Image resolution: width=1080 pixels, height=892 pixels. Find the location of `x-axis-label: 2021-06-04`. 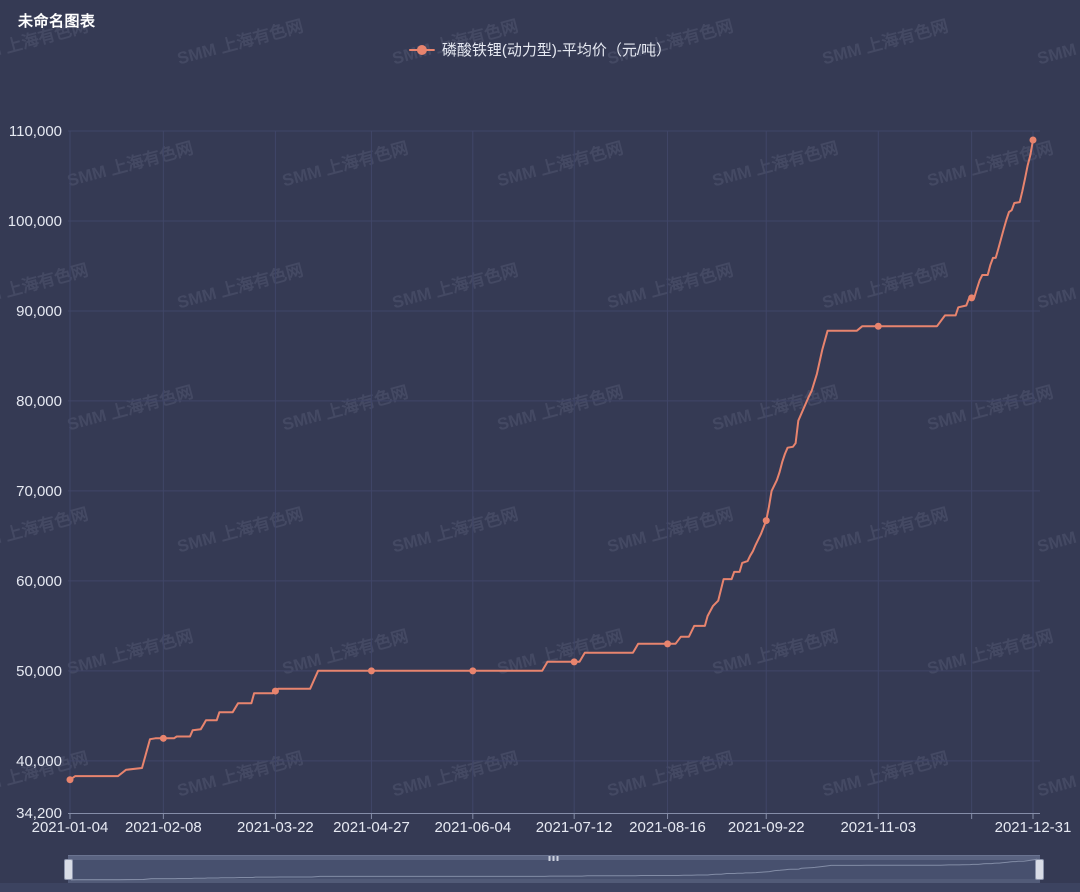

x-axis-label: 2021-06-04 is located at coordinates (472, 827).